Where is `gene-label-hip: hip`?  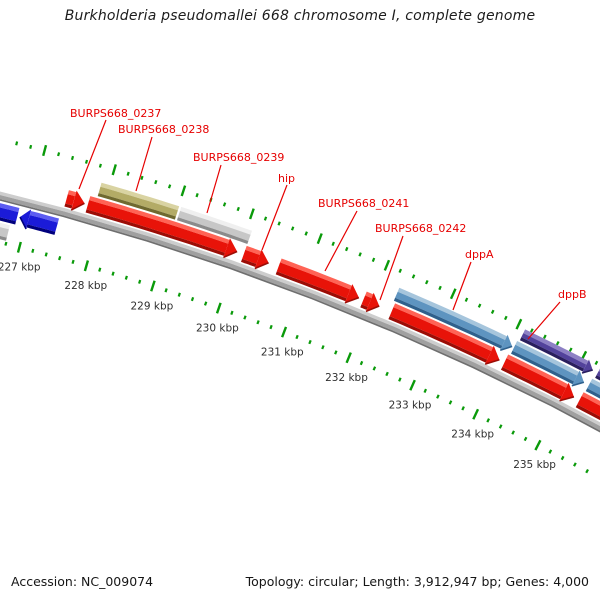 gene-label-hip: hip is located at coordinates (286, 178).